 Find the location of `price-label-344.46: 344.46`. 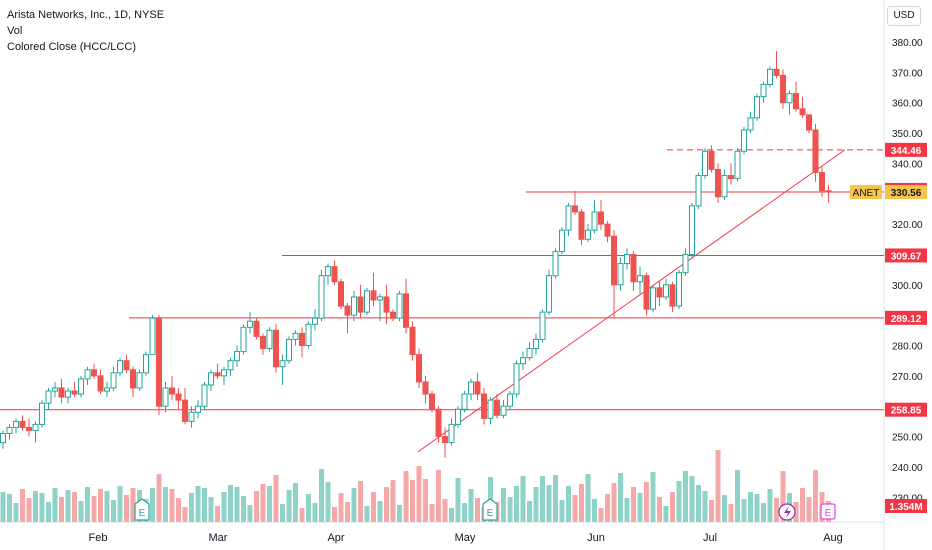

price-label-344.46: 344.46 is located at coordinates (906, 151).